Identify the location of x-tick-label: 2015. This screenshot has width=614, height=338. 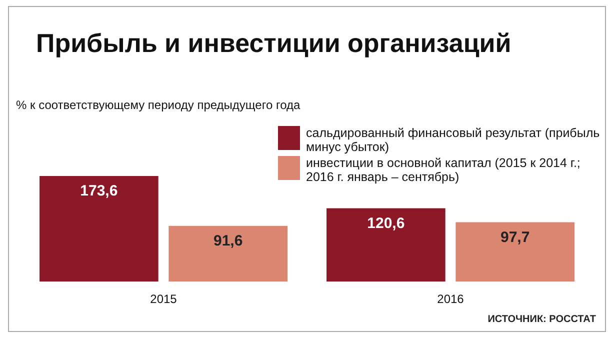
(164, 299).